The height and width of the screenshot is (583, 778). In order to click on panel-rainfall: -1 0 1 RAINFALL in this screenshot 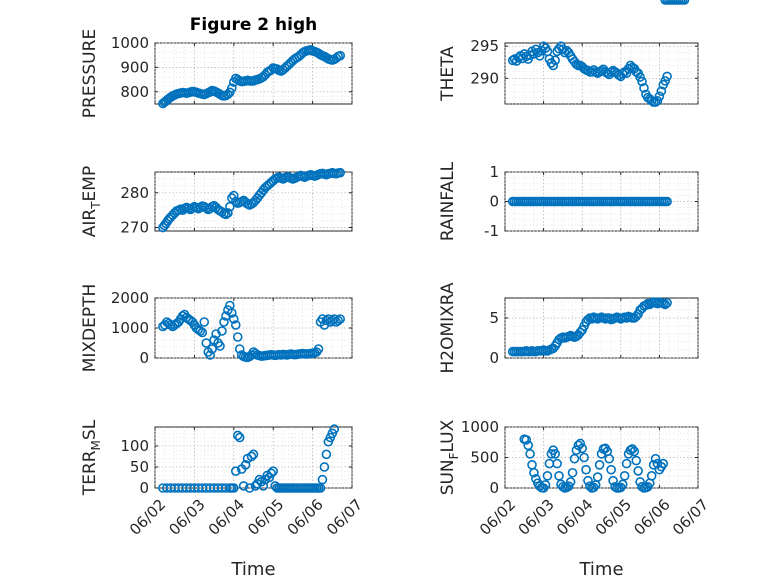, I will do `click(568, 201)`.